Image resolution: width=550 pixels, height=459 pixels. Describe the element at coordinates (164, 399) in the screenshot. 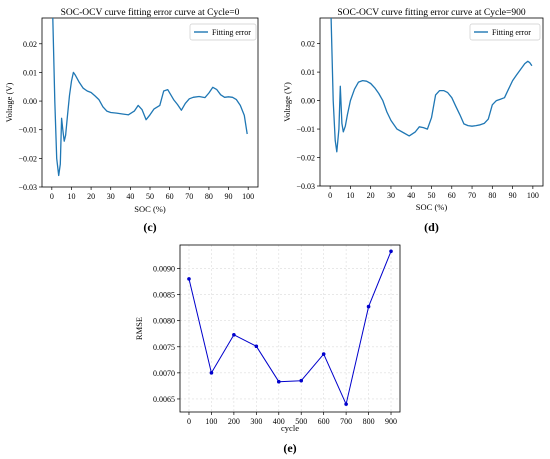

I see `y-tick-label: 0.0065` at that location.